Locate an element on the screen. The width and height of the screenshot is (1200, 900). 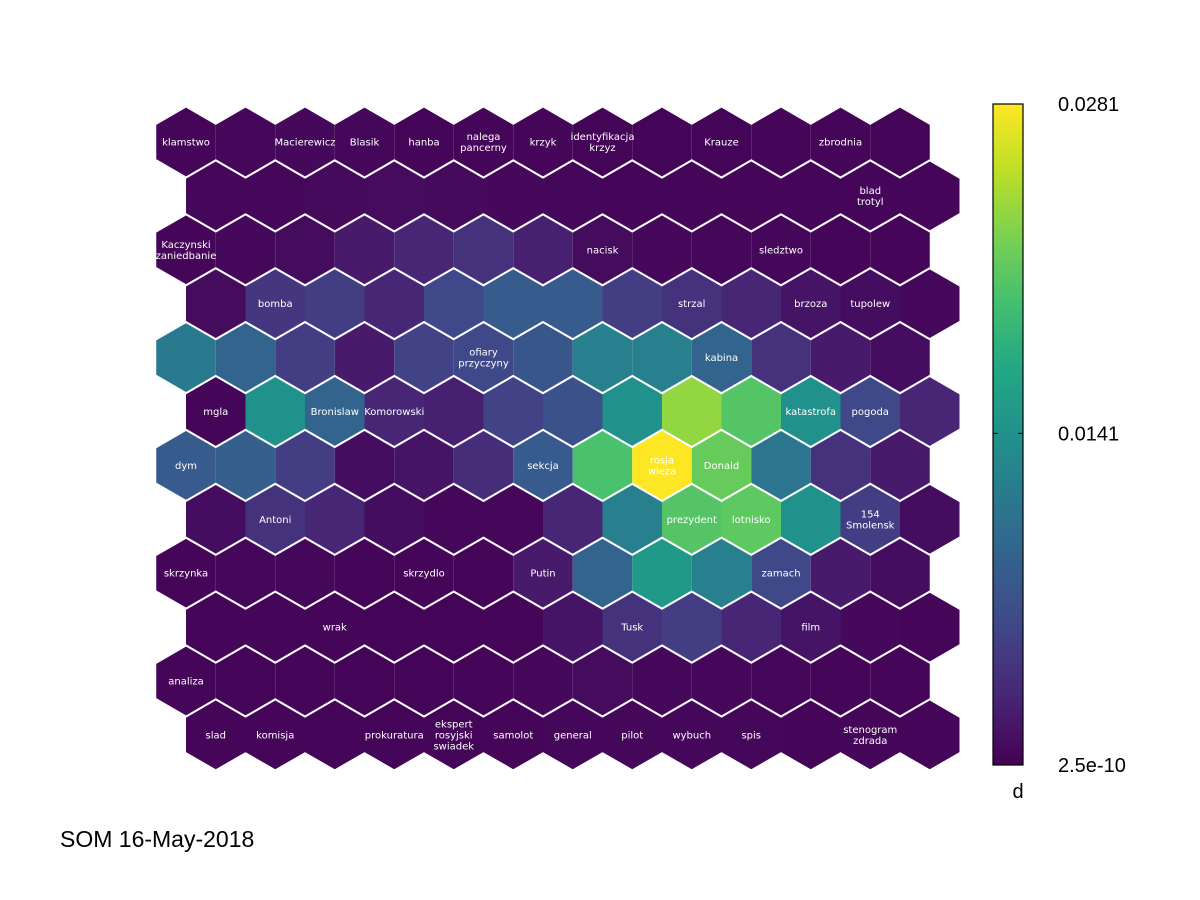
hex-cell-r0-c10 is located at coordinates (781, 142).